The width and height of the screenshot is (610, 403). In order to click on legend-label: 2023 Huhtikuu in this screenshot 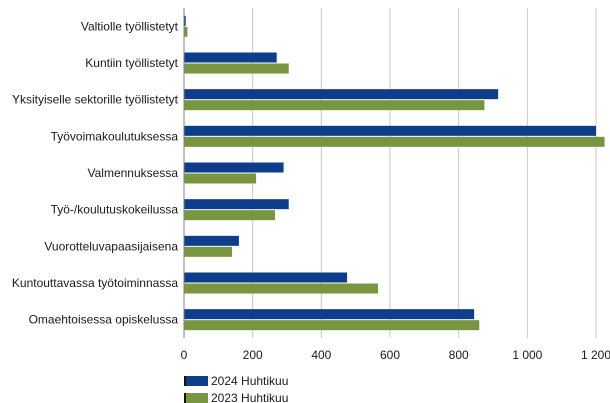, I will do `click(249, 397)`.